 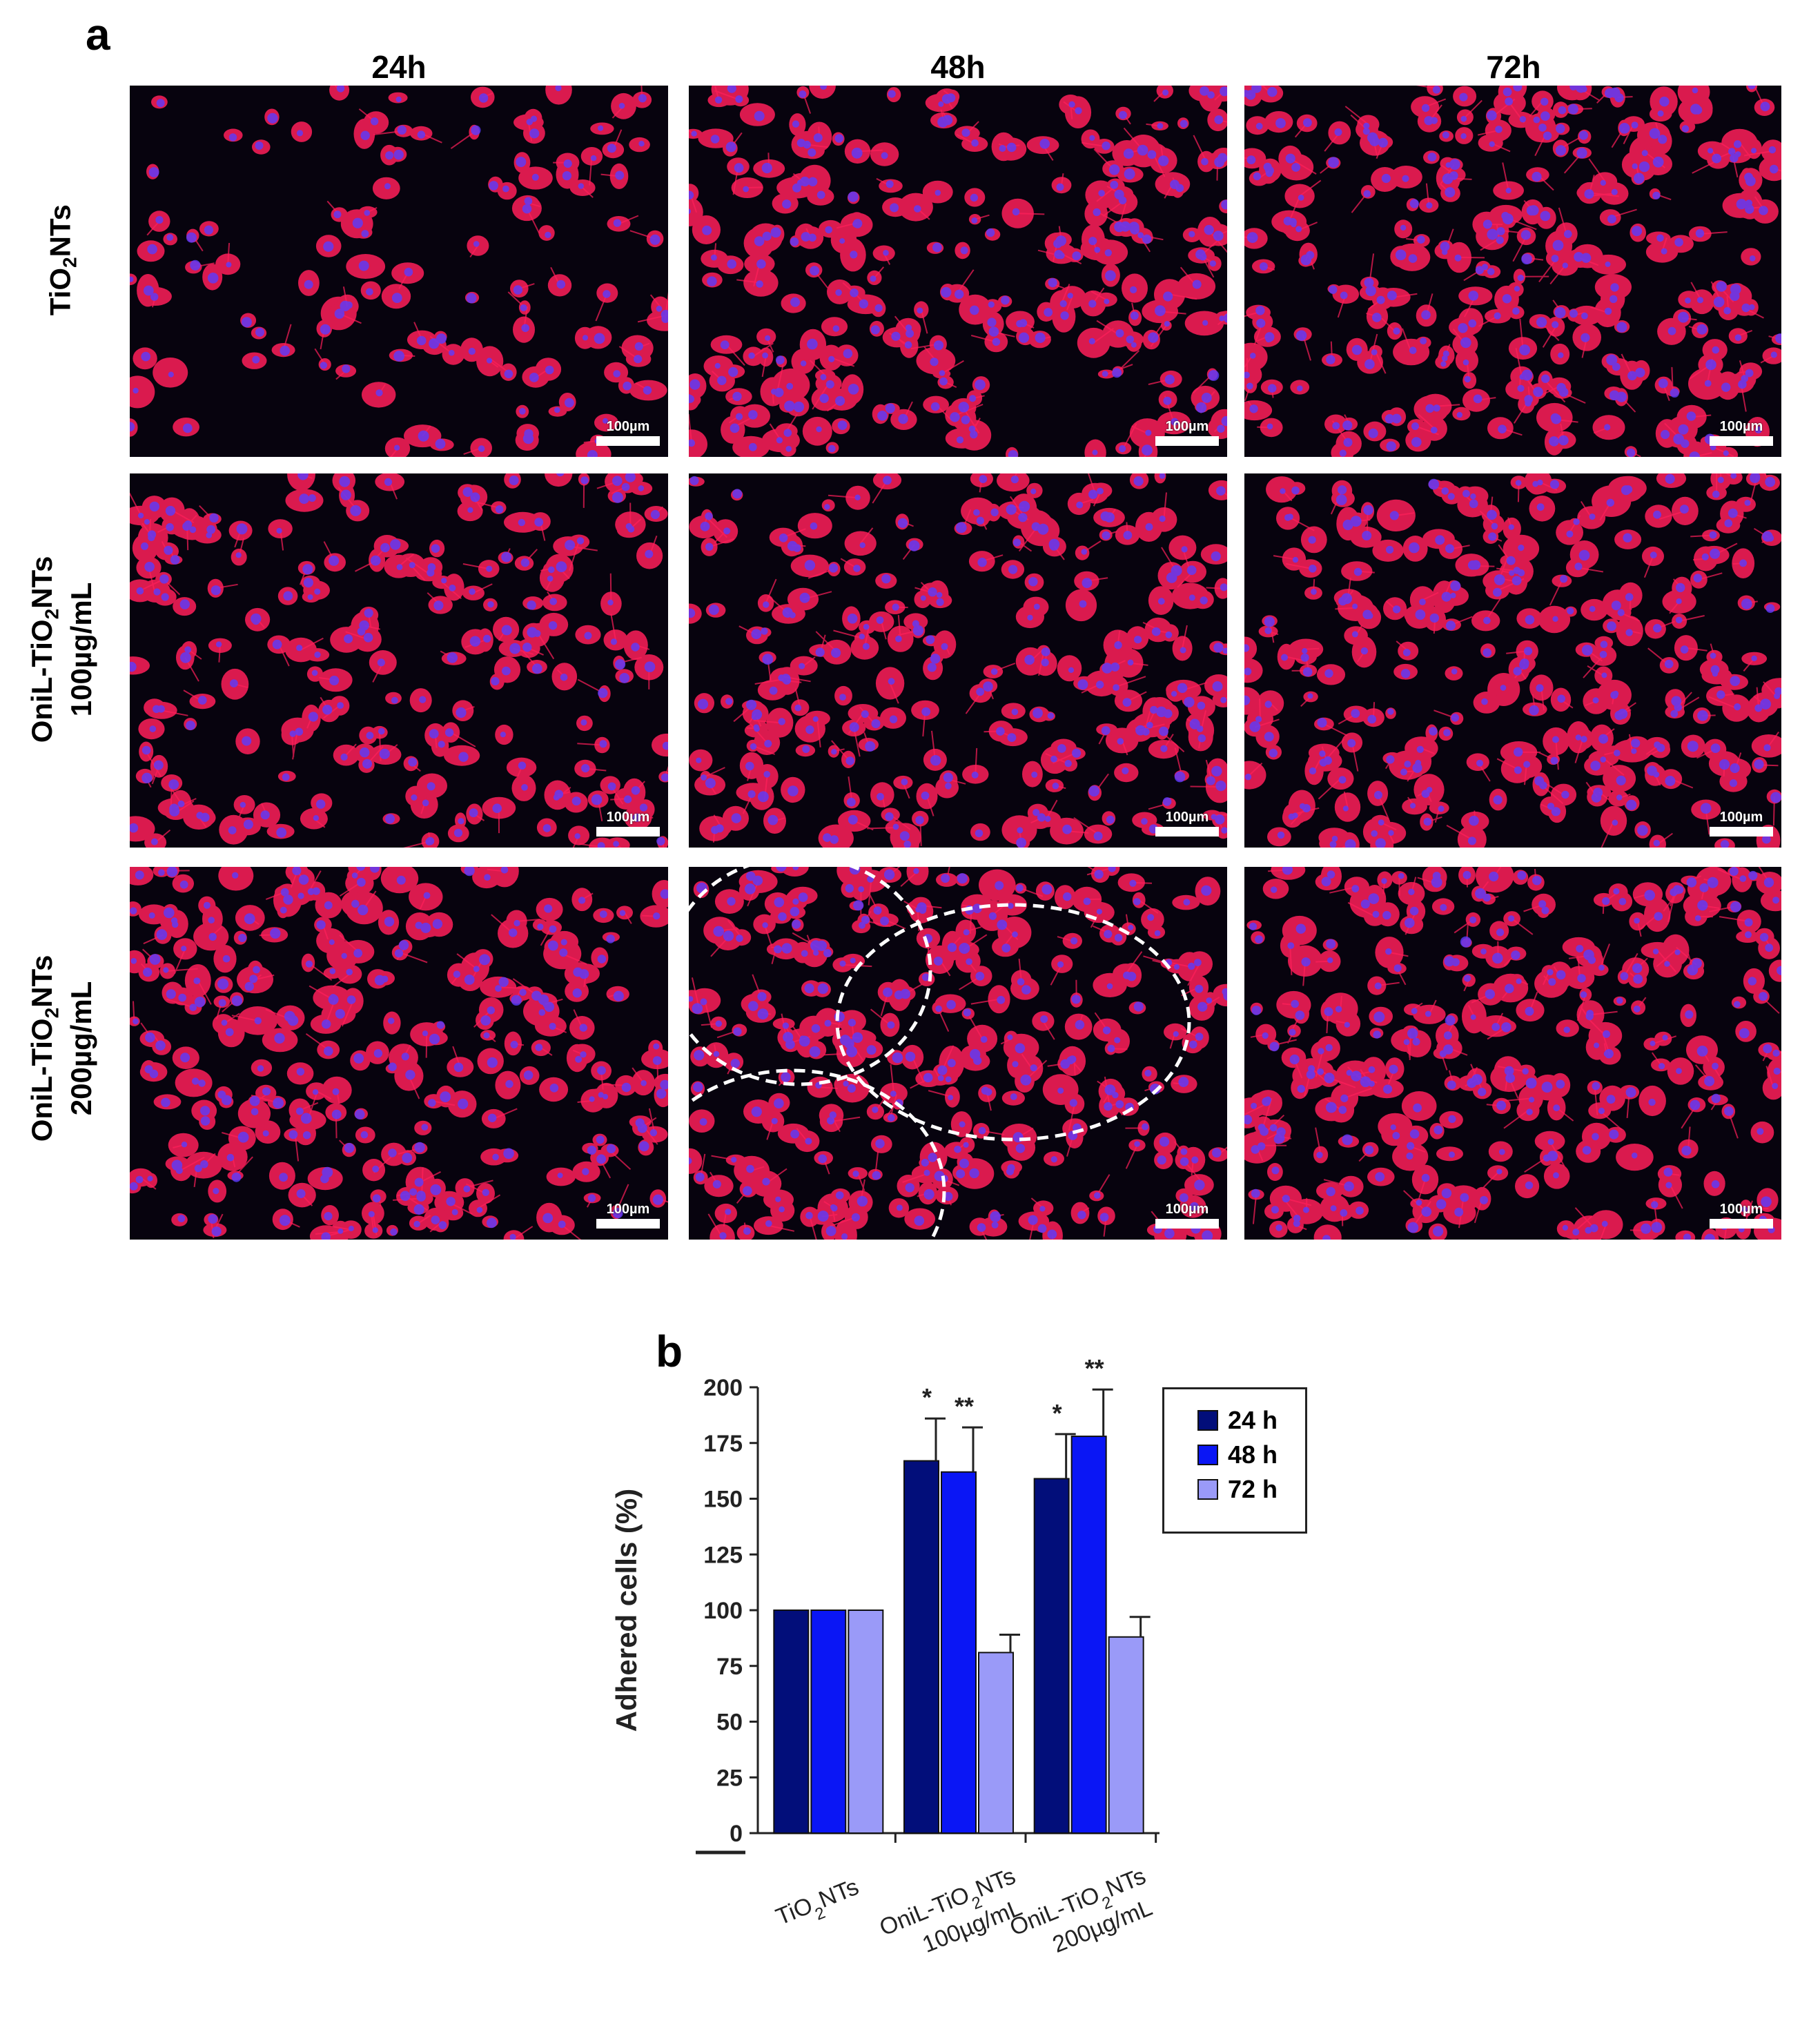 What do you see at coordinates (723, 1555) in the screenshot?
I see `y-tick-label: 125` at bounding box center [723, 1555].